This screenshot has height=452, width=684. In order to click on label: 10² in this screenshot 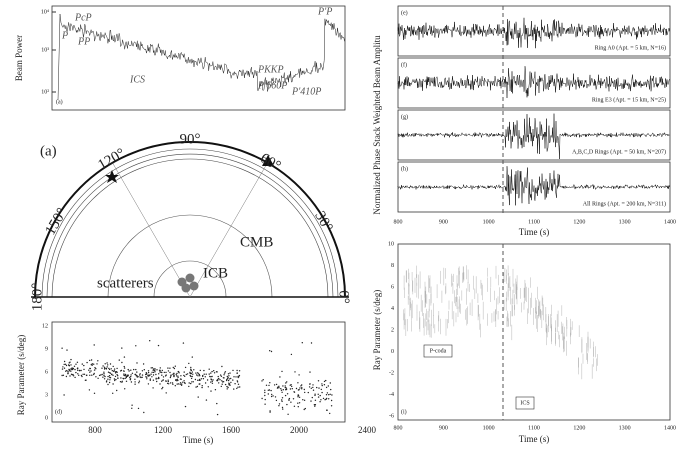, I will do `click(45, 92)`.